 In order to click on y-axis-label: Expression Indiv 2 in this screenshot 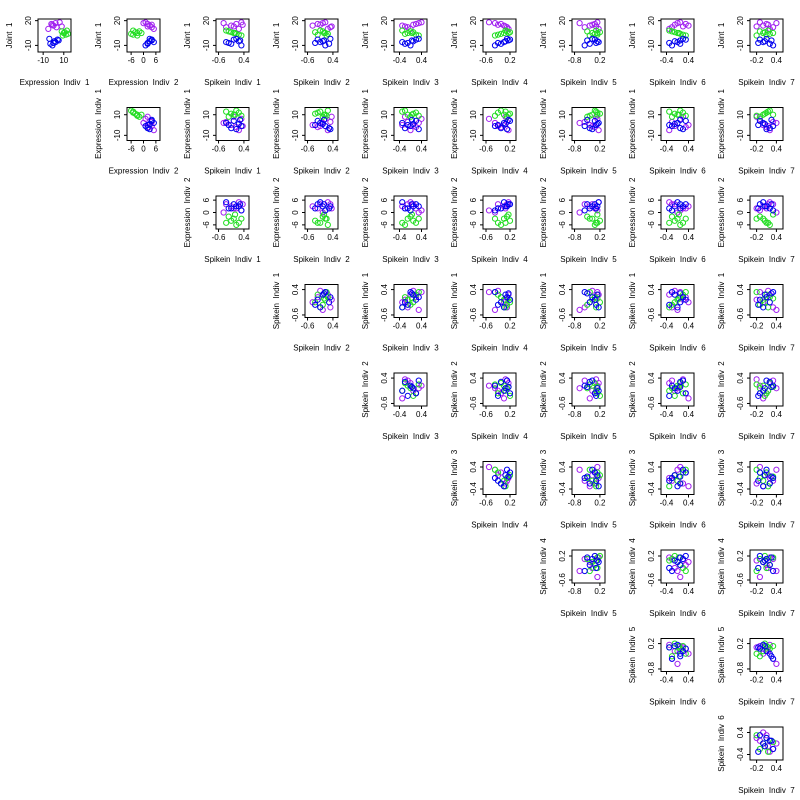, I will do `click(632, 212)`.